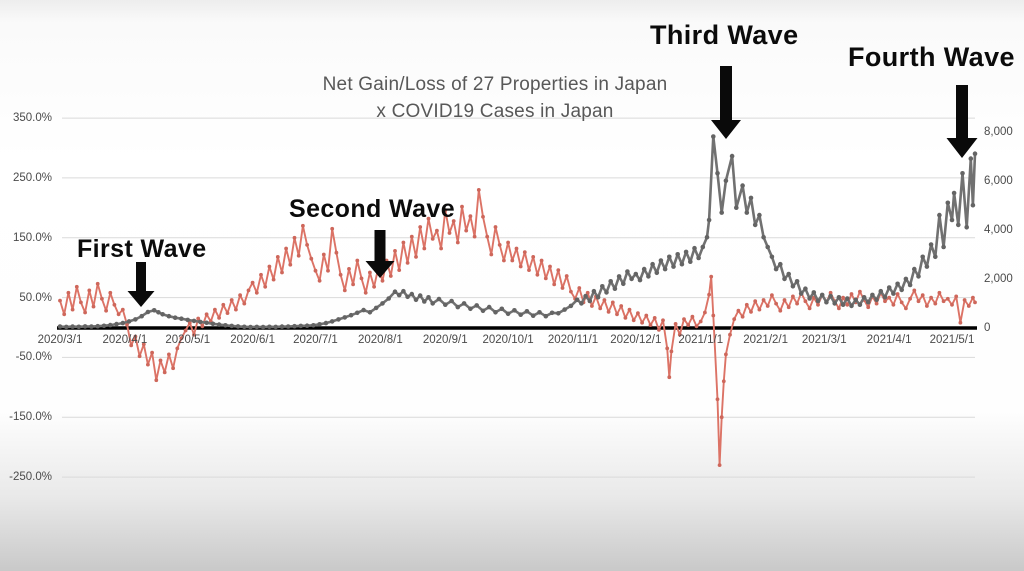 The height and width of the screenshot is (571, 1024). Describe the element at coordinates (30, 417) in the screenshot. I see `y-axis-left-tick: -150.0%` at that location.